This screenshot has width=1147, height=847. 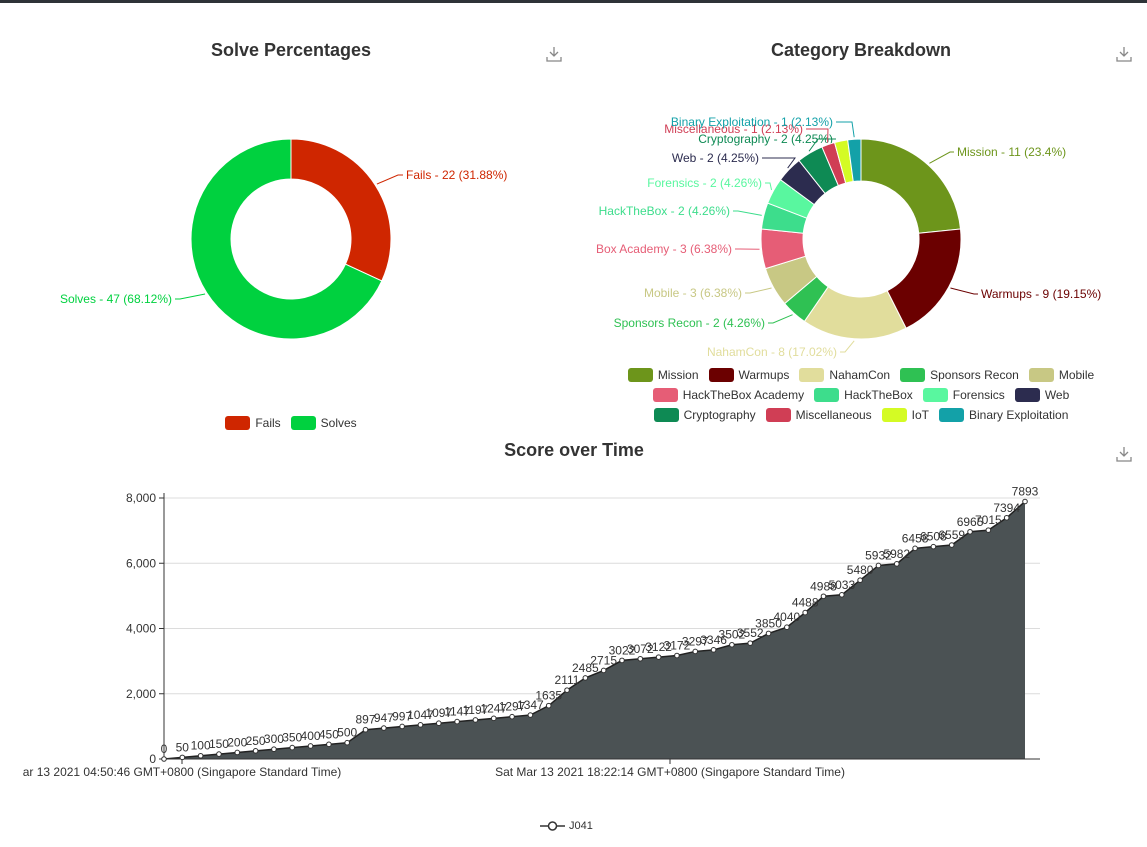 I want to click on legend-item: Cryptography, so click(x=704, y=415).